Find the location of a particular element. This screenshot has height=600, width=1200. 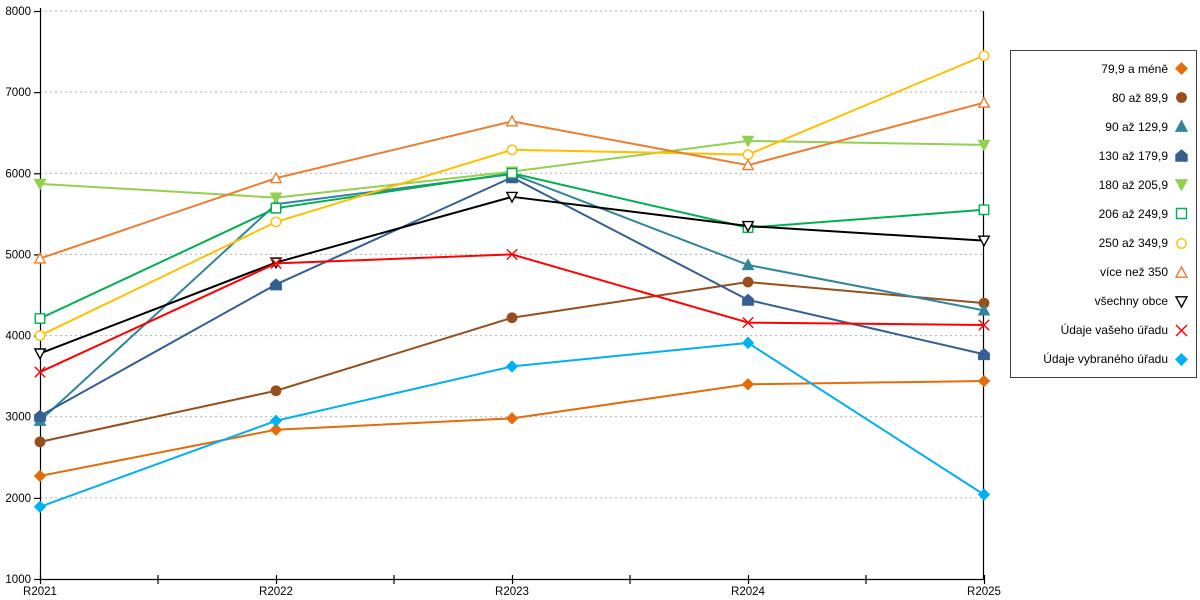

y-axis-tick-label: 6000 is located at coordinates (18, 174).